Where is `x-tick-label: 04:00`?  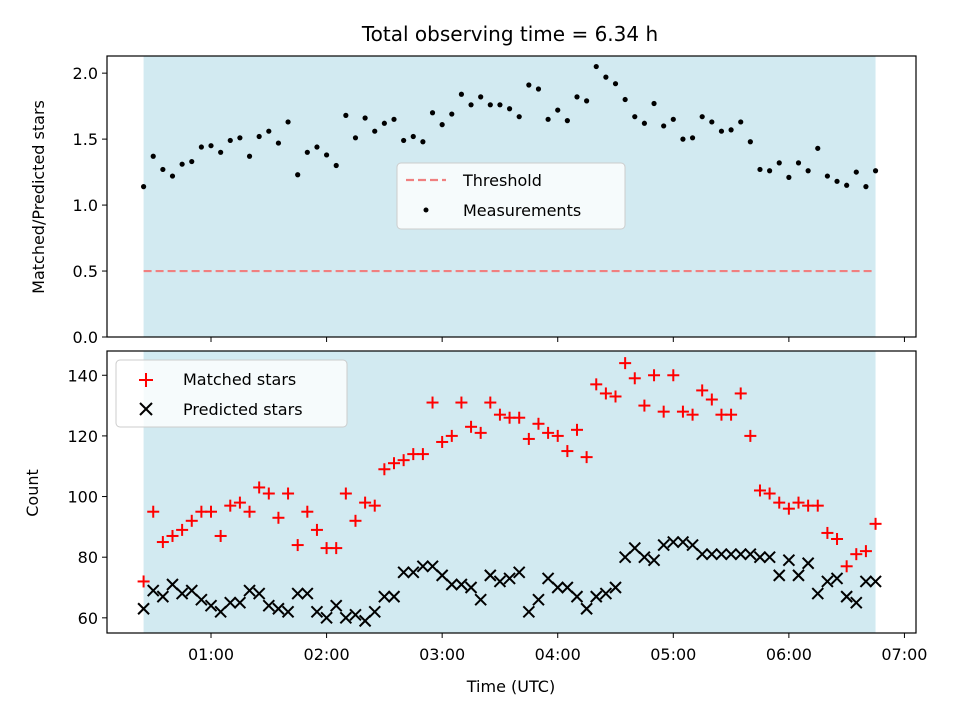
x-tick-label: 04:00 is located at coordinates (558, 654).